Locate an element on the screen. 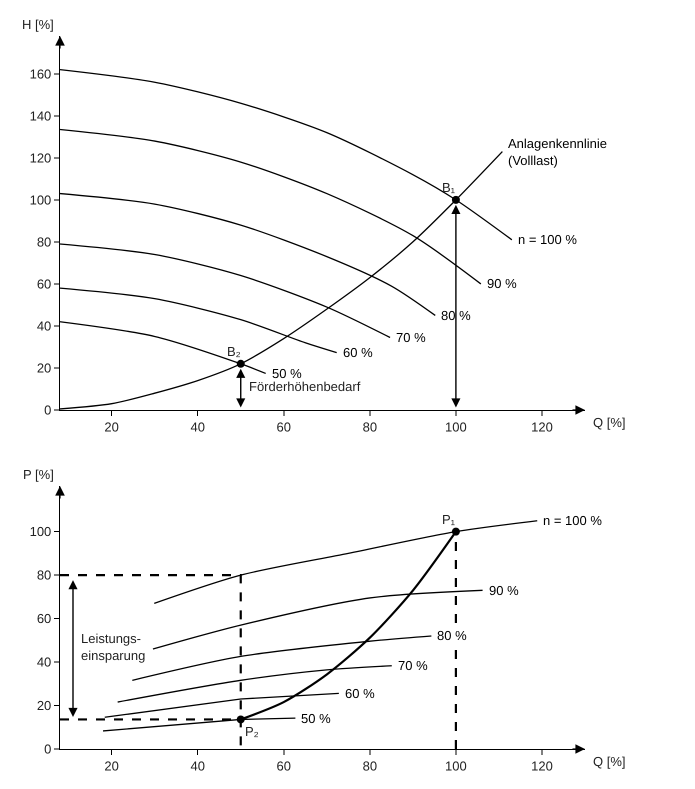 Image resolution: width=695 pixels, height=789 pixels. y-axis-title: P [%] is located at coordinates (38, 474).